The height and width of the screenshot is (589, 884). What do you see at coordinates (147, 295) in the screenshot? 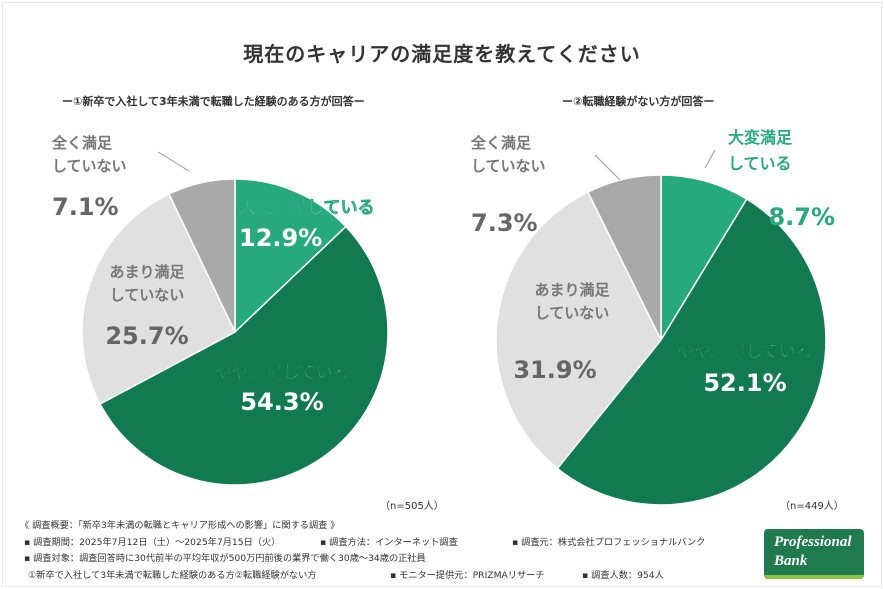
I see `chart1-label-text-not-very-satisfied-2: していない` at bounding box center [147, 295].